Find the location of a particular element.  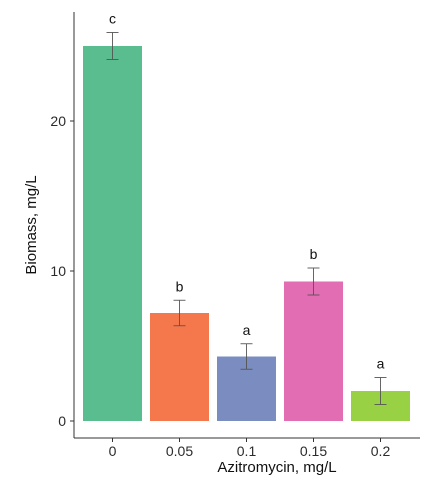

significance-label-0.2: a is located at coordinates (381, 364).